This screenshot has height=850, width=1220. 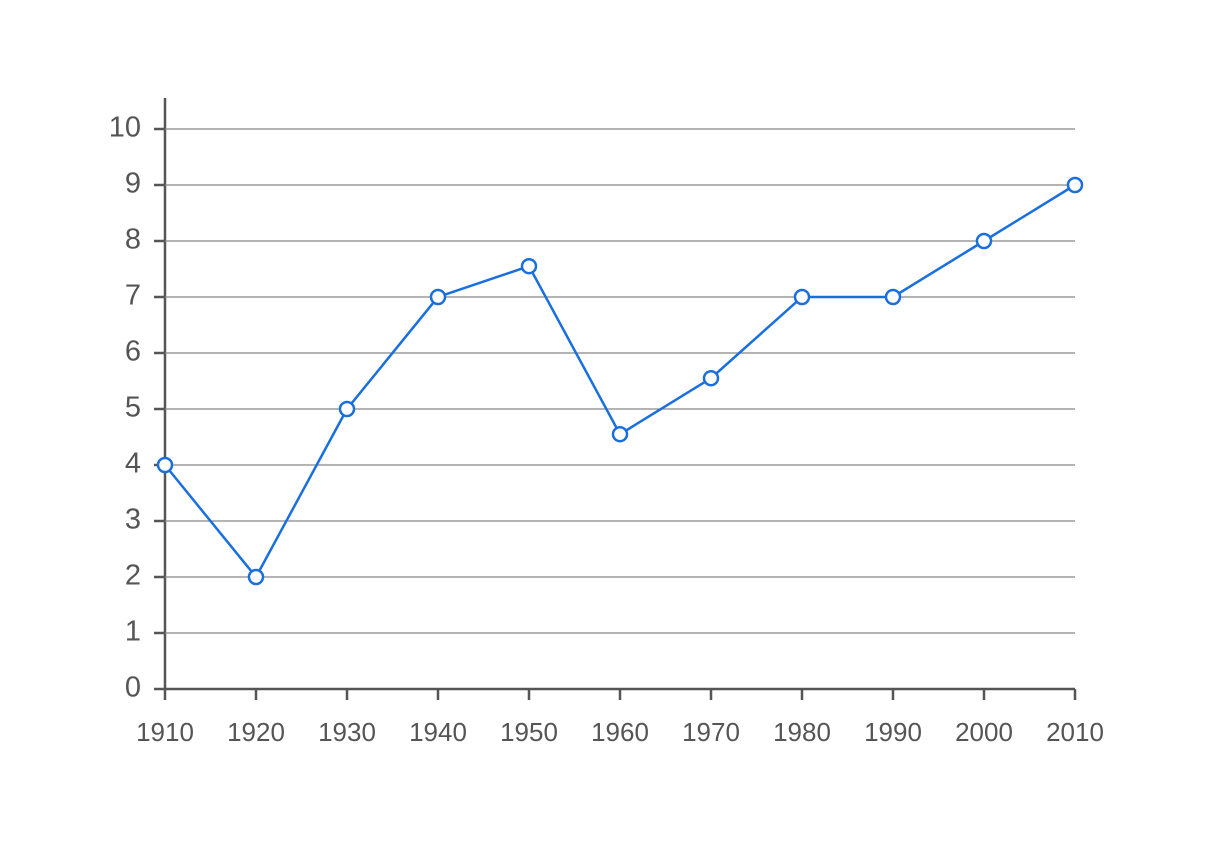 I want to click on y-tick-label: 5, so click(x=133, y=408).